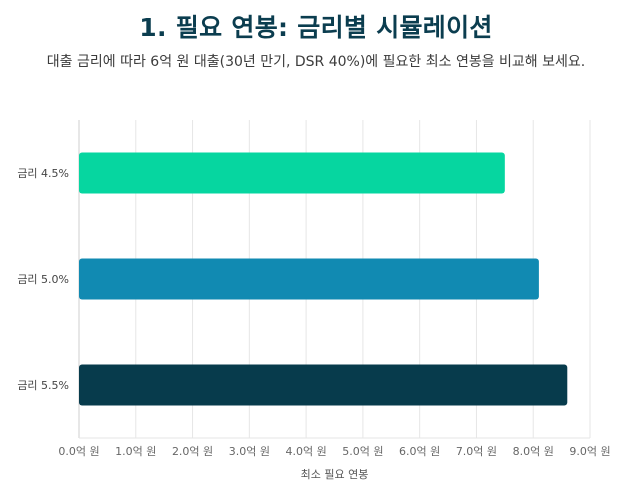 Image resolution: width=632 pixels, height=496 pixels. What do you see at coordinates (589, 451) in the screenshot?
I see `x-tick-label: 9.0억 원` at bounding box center [589, 451].